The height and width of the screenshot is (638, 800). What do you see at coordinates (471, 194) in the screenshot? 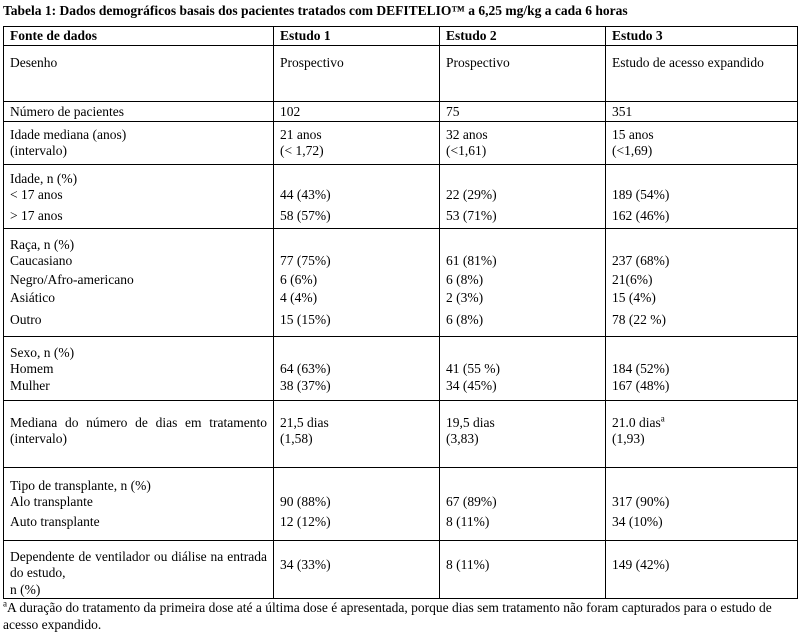
I see `cell-study2: 22 (29%)` at bounding box center [471, 194].